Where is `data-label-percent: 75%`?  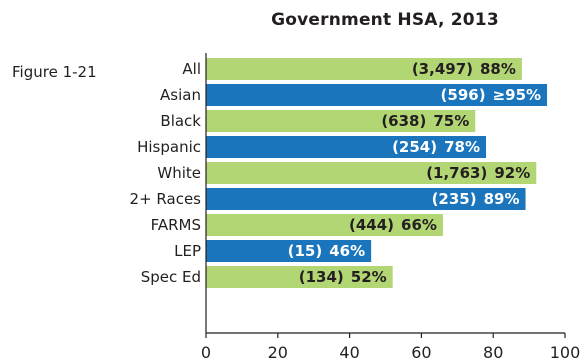
data-label-percent: 75% is located at coordinates (451, 121).